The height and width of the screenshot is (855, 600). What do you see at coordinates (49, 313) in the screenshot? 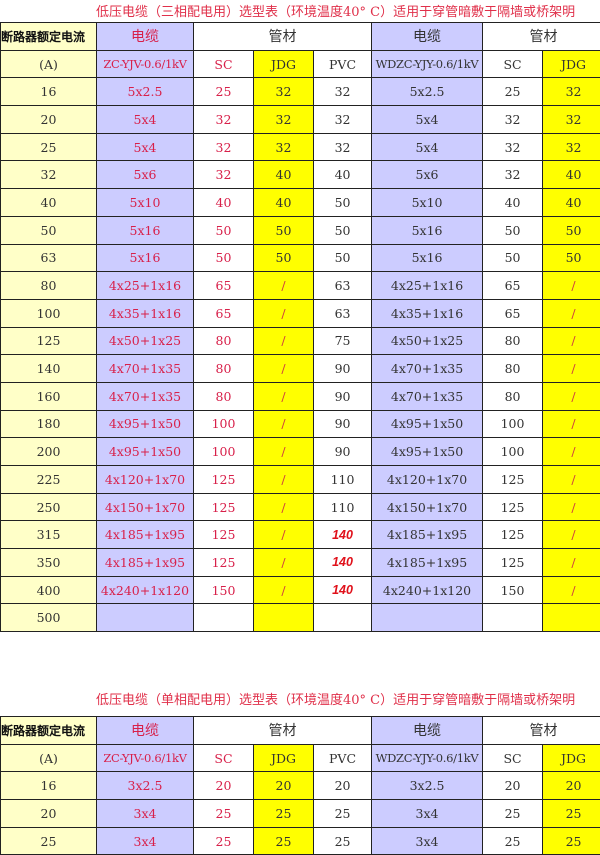
I see `breaker-current-cell: 100` at bounding box center [49, 313].